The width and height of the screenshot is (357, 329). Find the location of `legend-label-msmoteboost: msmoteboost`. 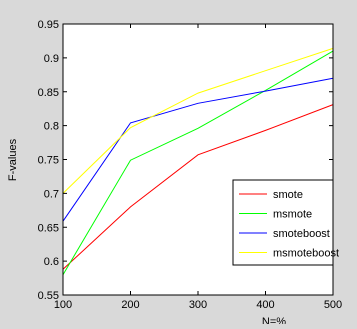

legend-label-msmoteboost: msmoteboost is located at coordinates (306, 254).